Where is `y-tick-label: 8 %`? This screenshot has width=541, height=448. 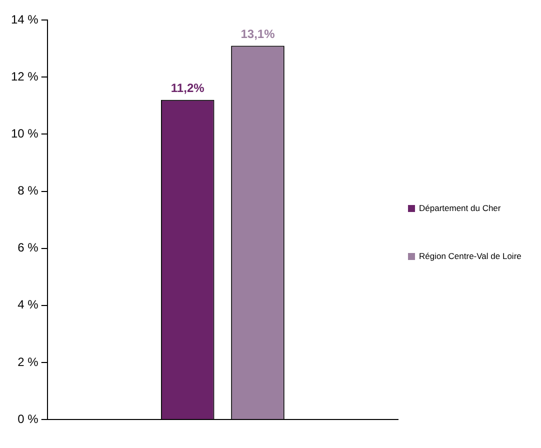 y-tick-label: 8 % is located at coordinates (28, 191).